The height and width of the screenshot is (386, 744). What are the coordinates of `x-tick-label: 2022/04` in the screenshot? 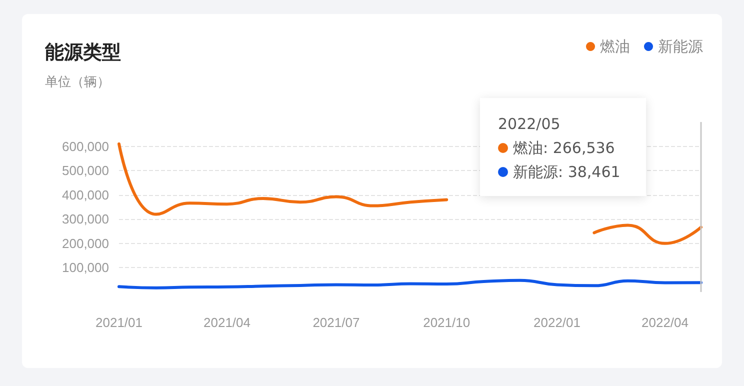 It's located at (665, 322).